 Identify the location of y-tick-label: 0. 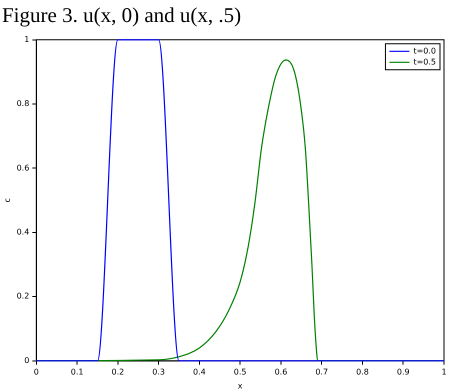
(27, 360).